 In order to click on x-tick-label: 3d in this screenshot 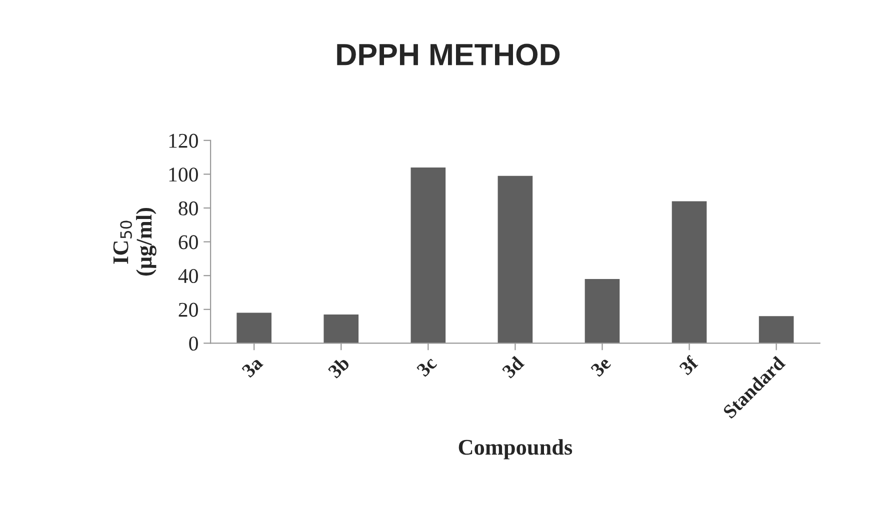, I will do `click(513, 367)`.